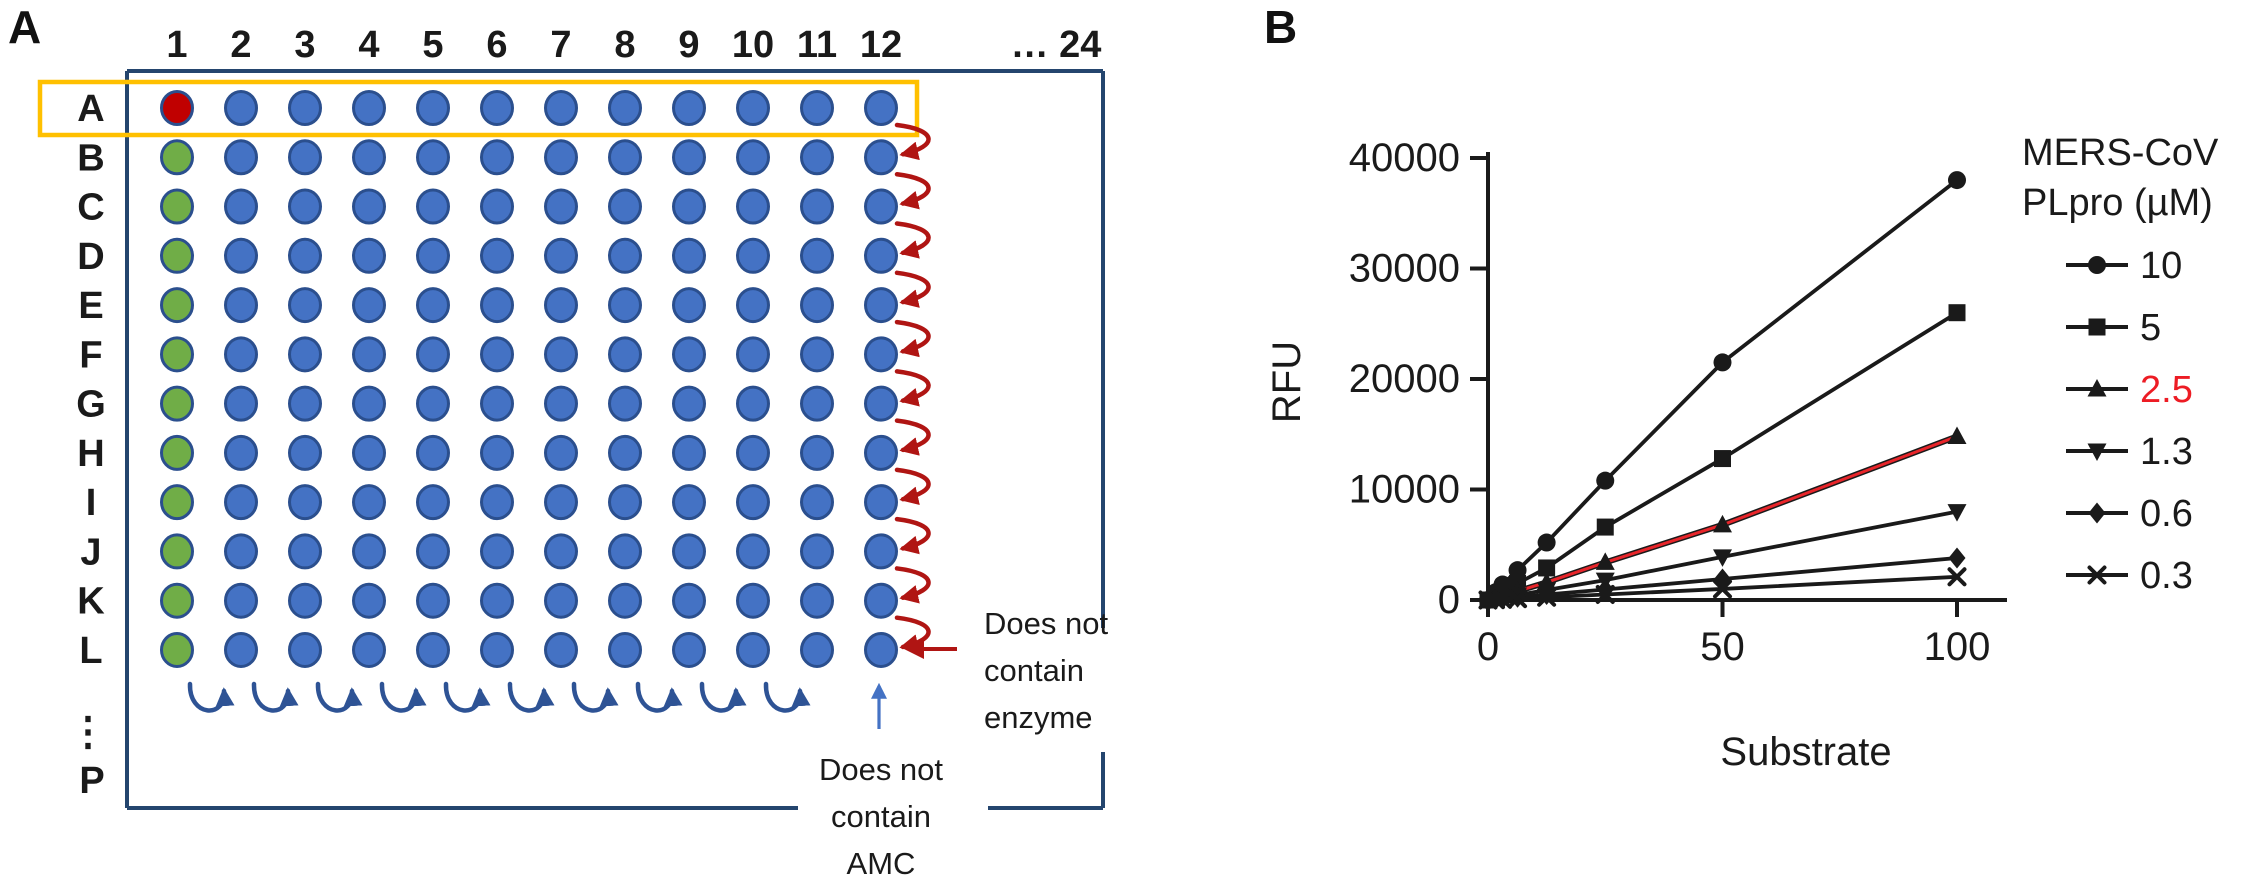 The height and width of the screenshot is (890, 2242). Describe the element at coordinates (1957, 577) in the screenshot. I see `series-0.3-point-100` at that location.